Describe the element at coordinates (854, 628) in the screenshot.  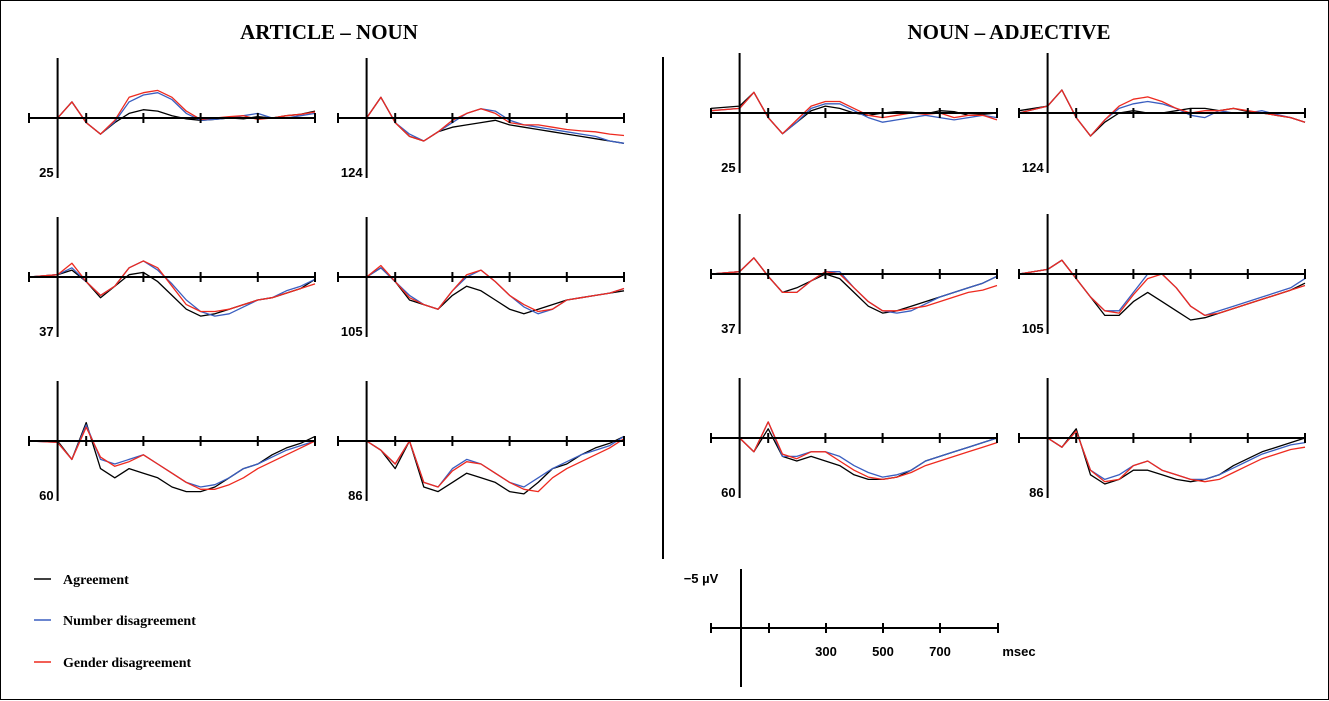
I see `scale-ticks` at that location.